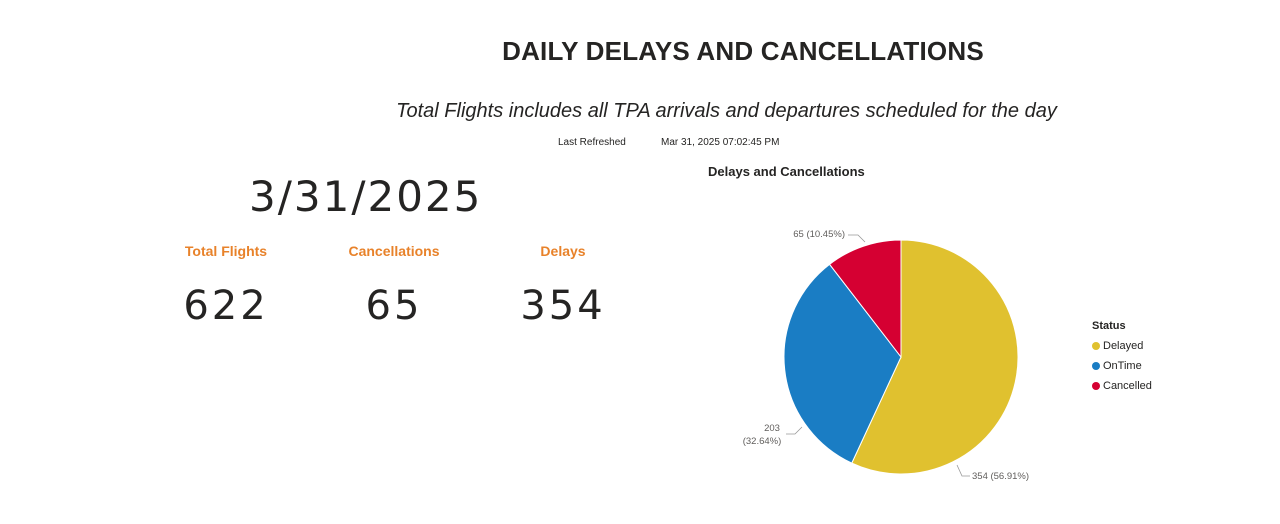 This screenshot has height=524, width=1280. I want to click on legend-label-ontime: OnTime, so click(1122, 366).